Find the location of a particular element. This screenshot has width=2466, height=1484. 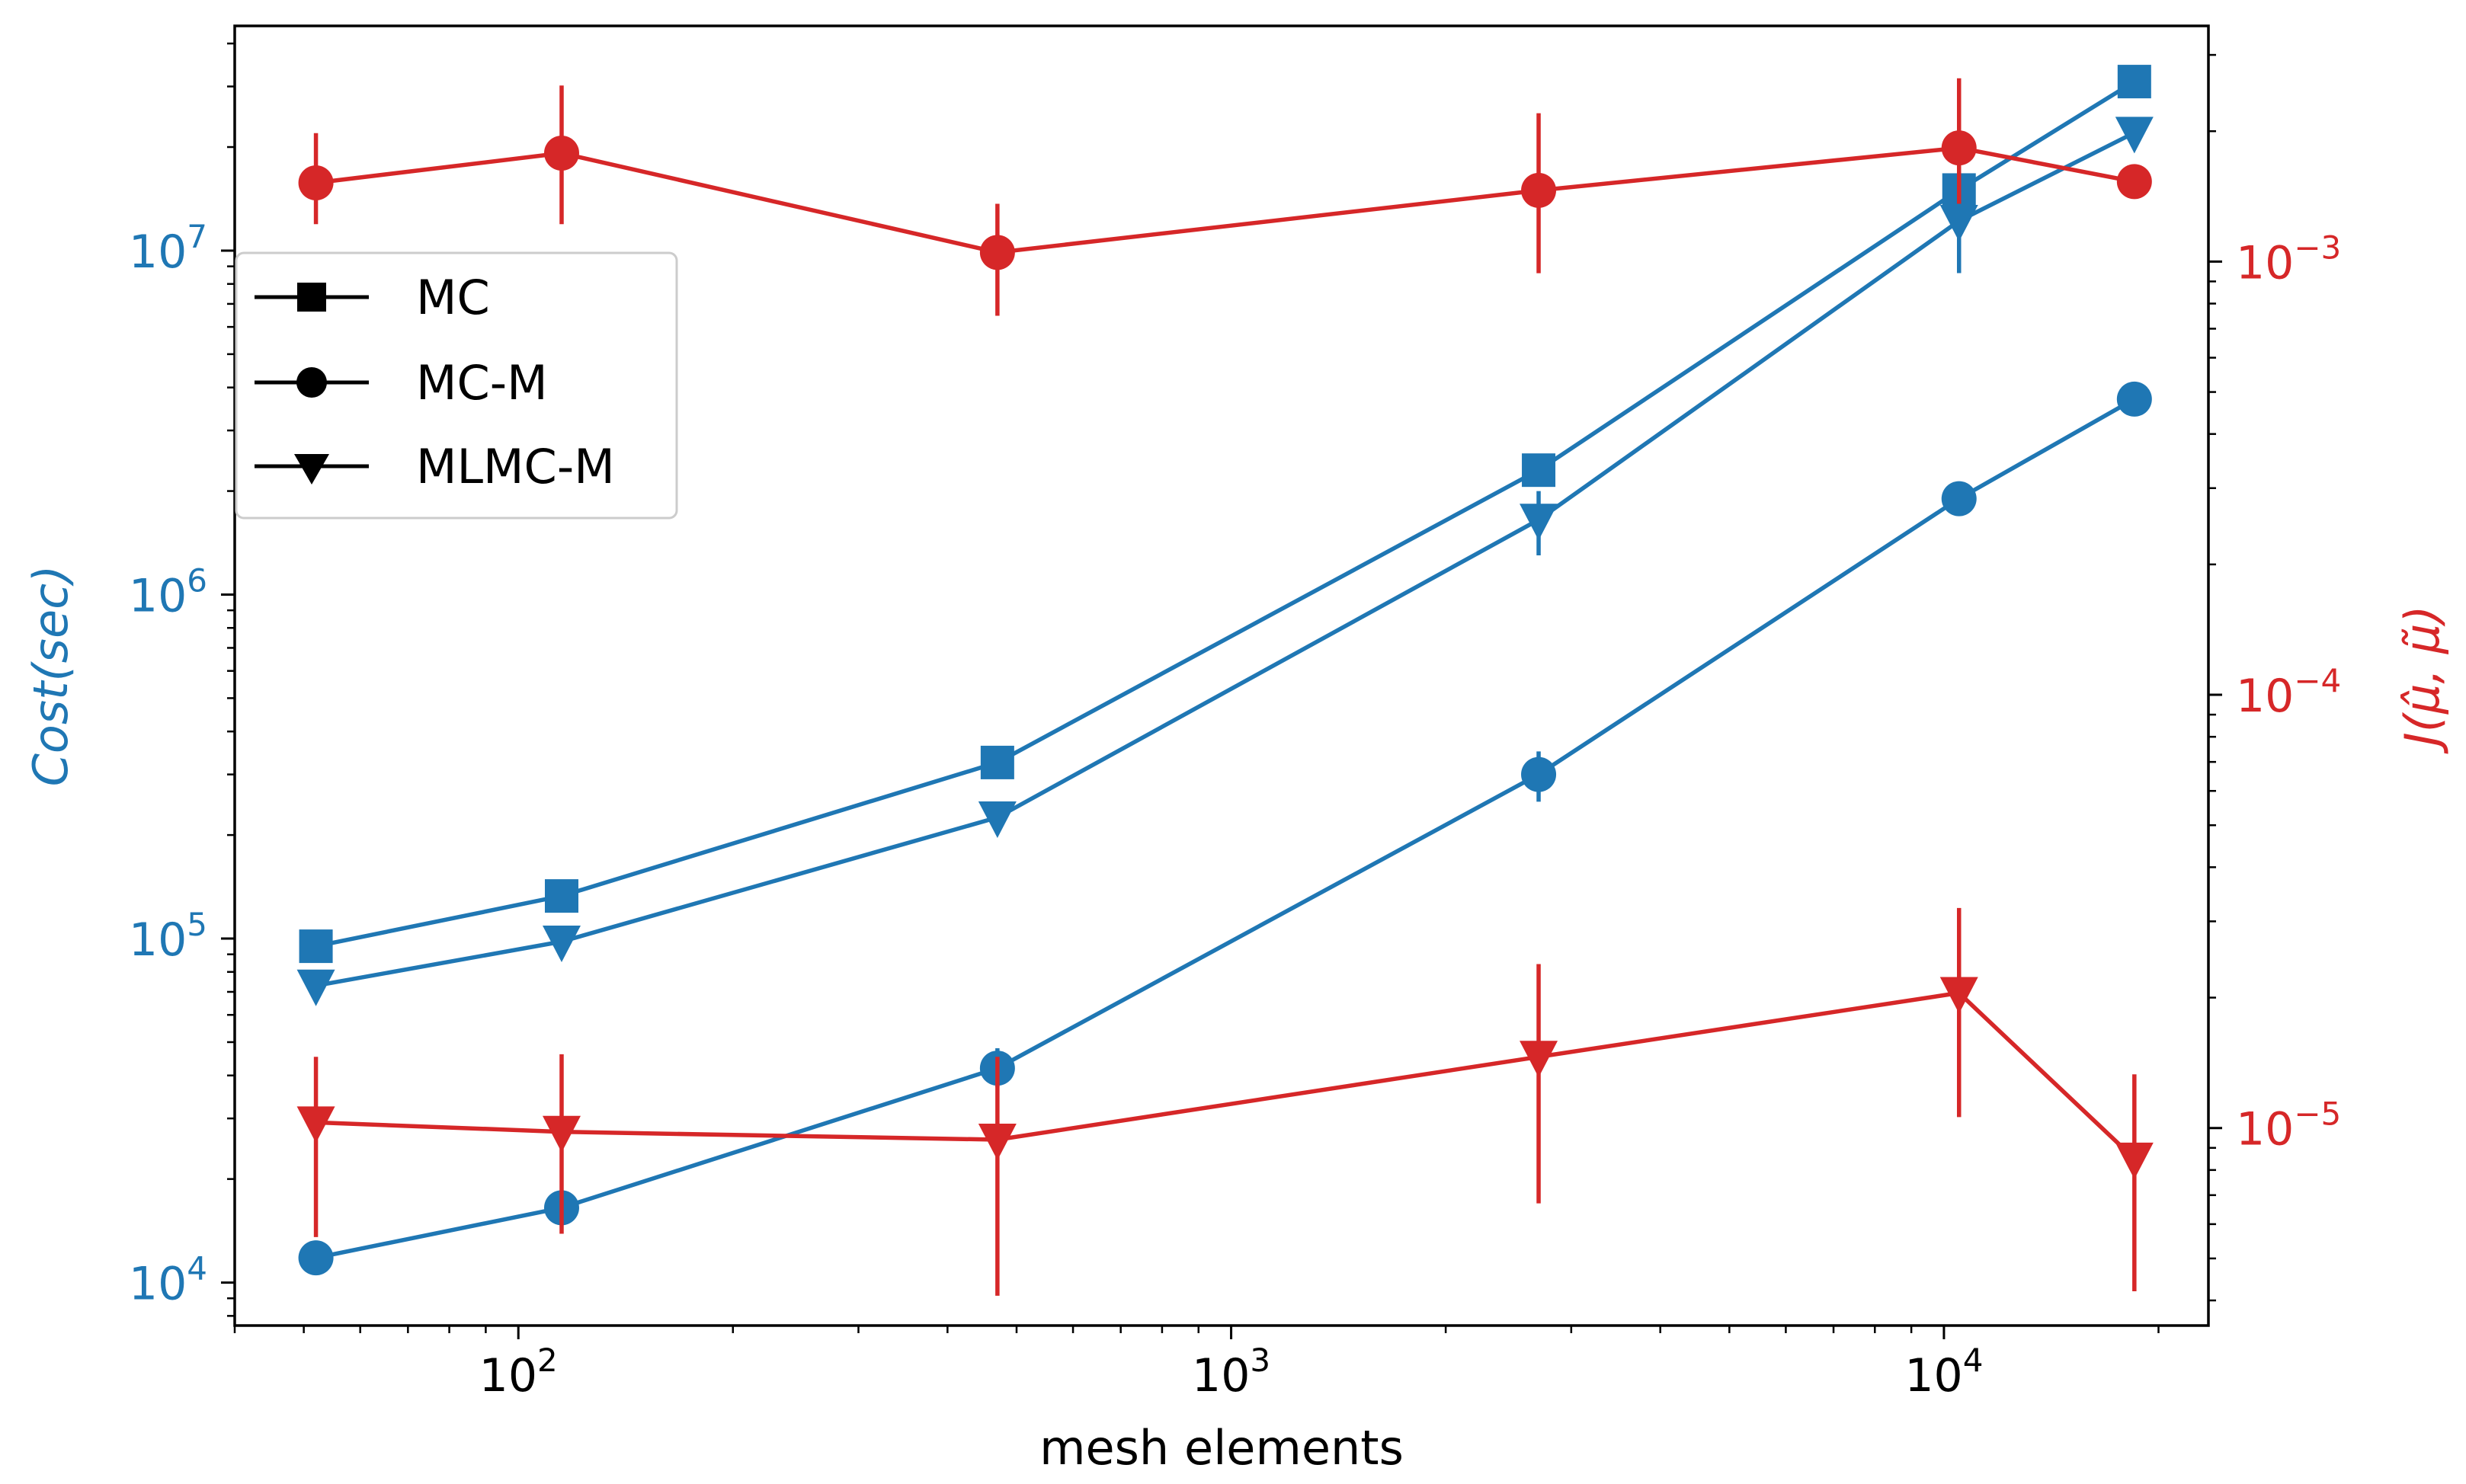

x-tick-label: 10³ is located at coordinates (1231, 1372).